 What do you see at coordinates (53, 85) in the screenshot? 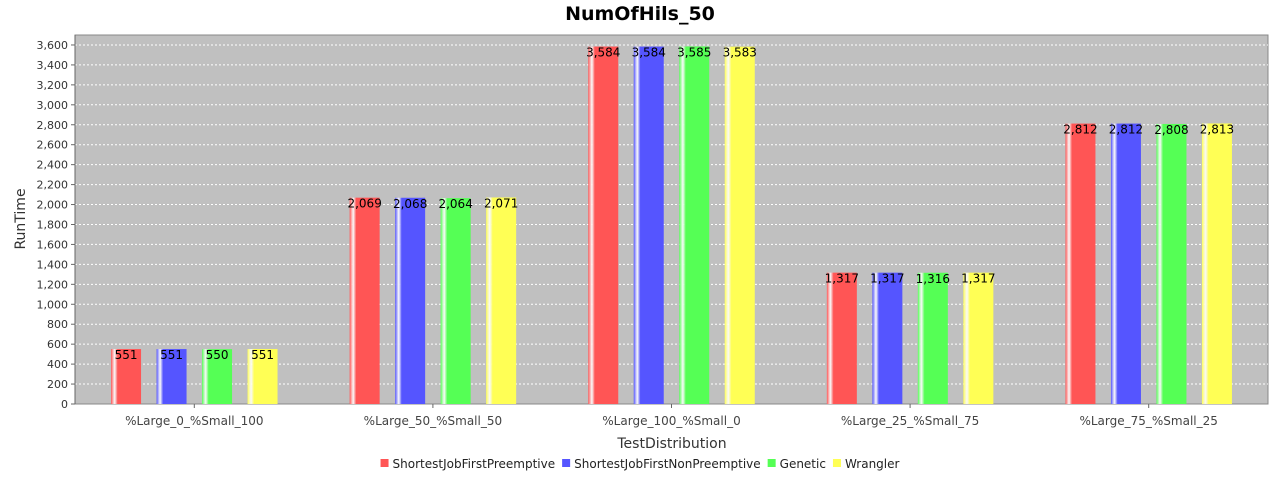
I see `y-tick-label: 3,200` at bounding box center [53, 85].